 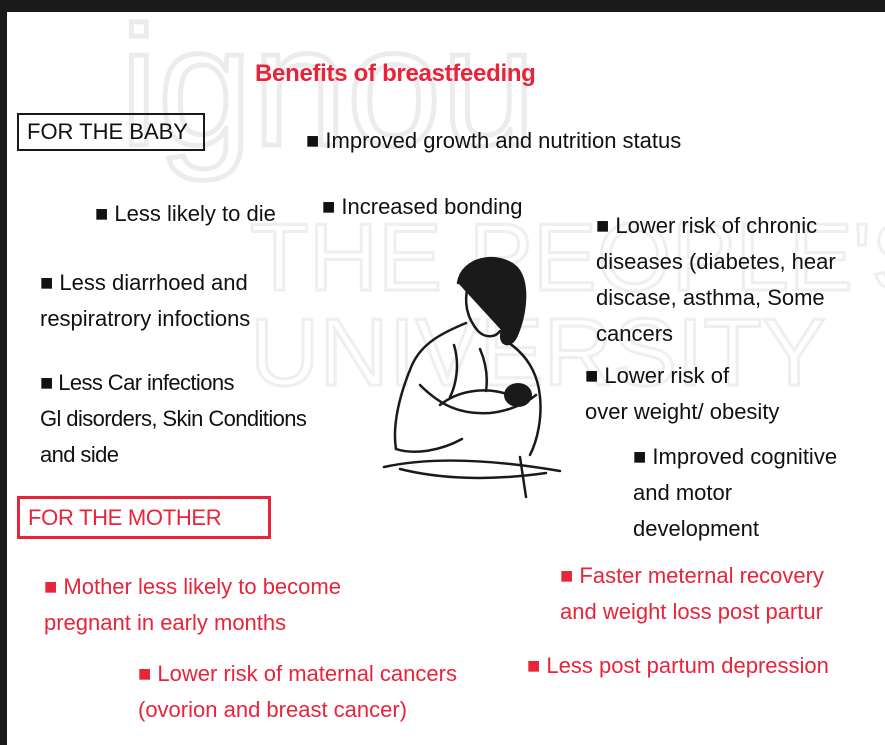 What do you see at coordinates (3, 372) in the screenshot?
I see `left-frame-bar` at bounding box center [3, 372].